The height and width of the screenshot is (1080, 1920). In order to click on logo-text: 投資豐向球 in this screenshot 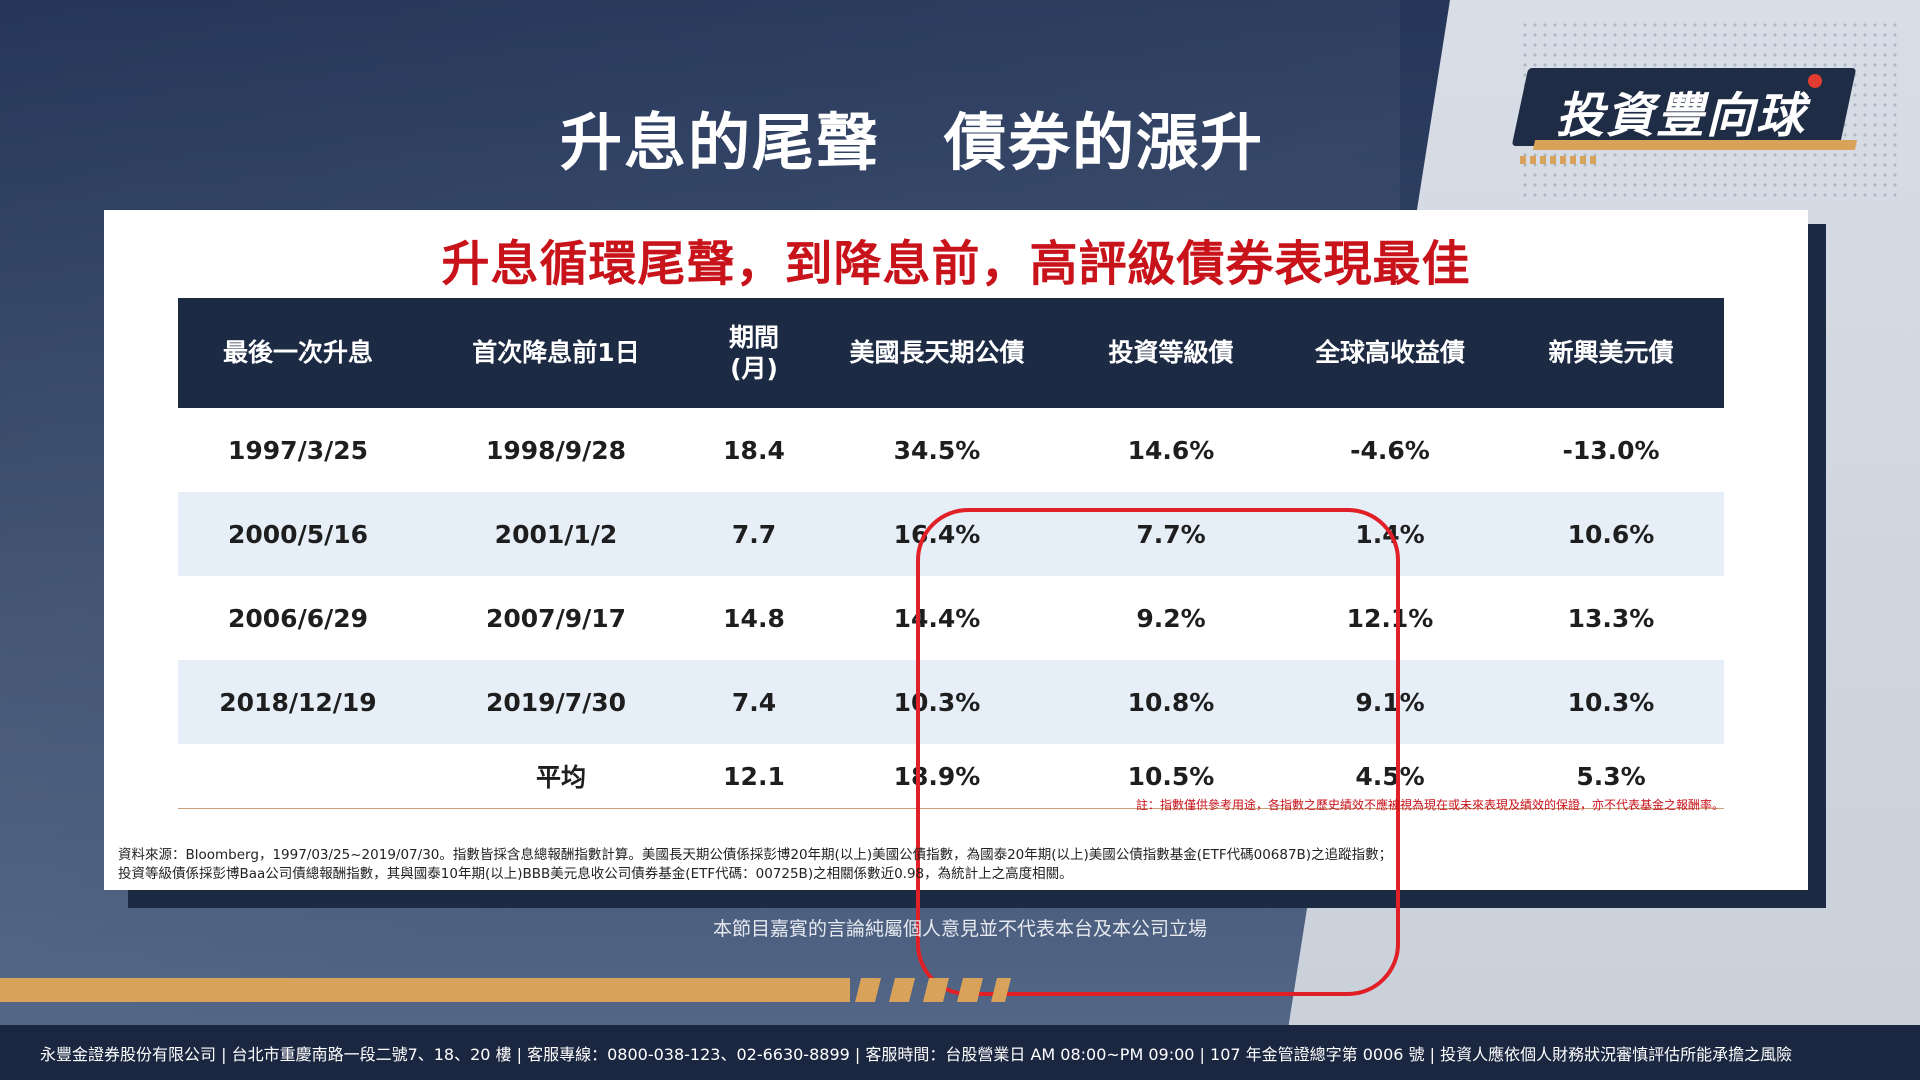, I will do `click(1681, 116)`.